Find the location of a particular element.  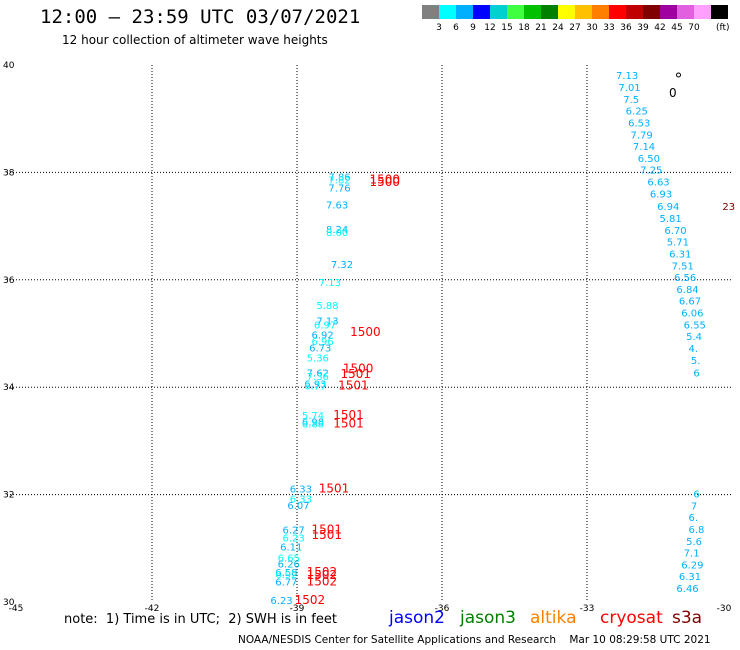

wave-height-label: 6.92 is located at coordinates (286, 575).